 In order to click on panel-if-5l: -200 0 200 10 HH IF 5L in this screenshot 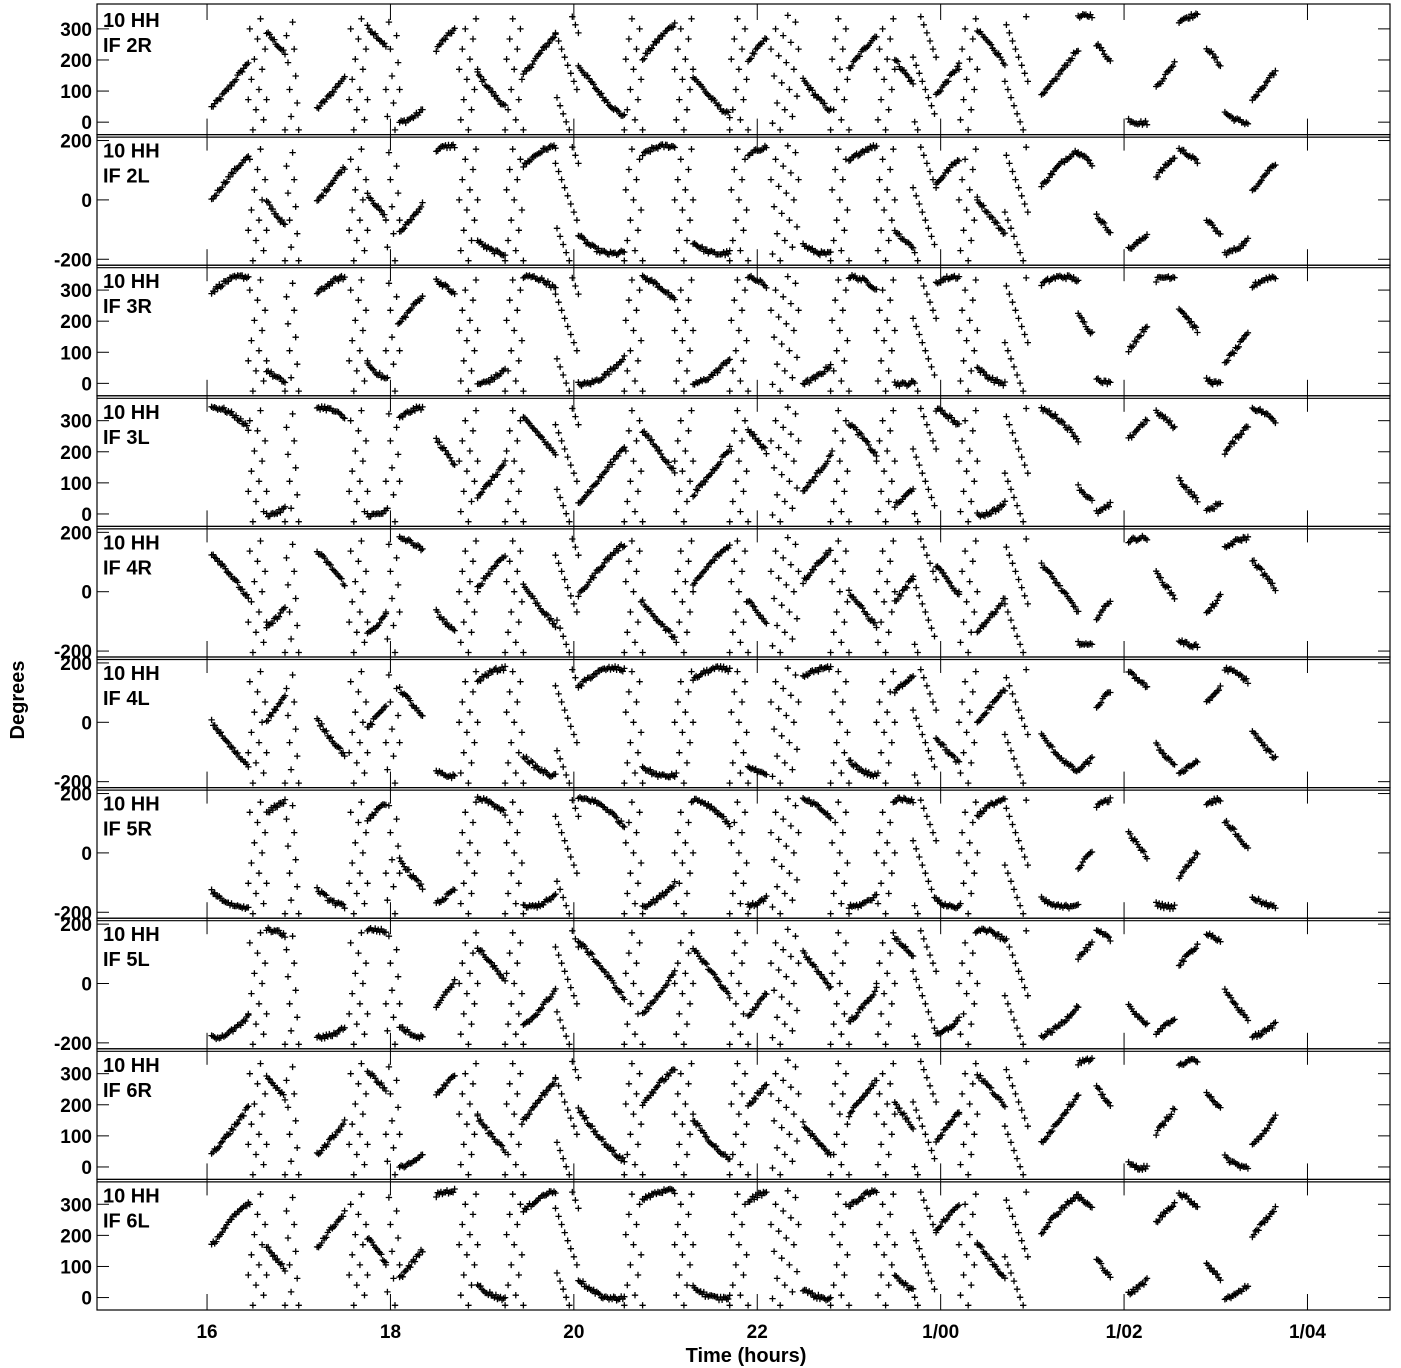, I will do `click(722, 985)`.